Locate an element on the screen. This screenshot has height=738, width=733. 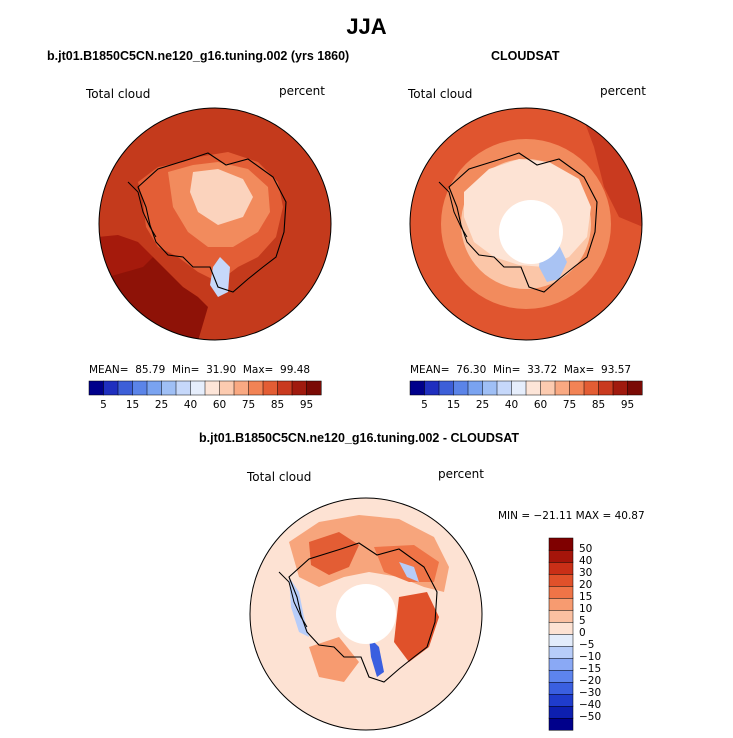
difference-colorbar-tick-label: −10 is located at coordinates (590, 657).